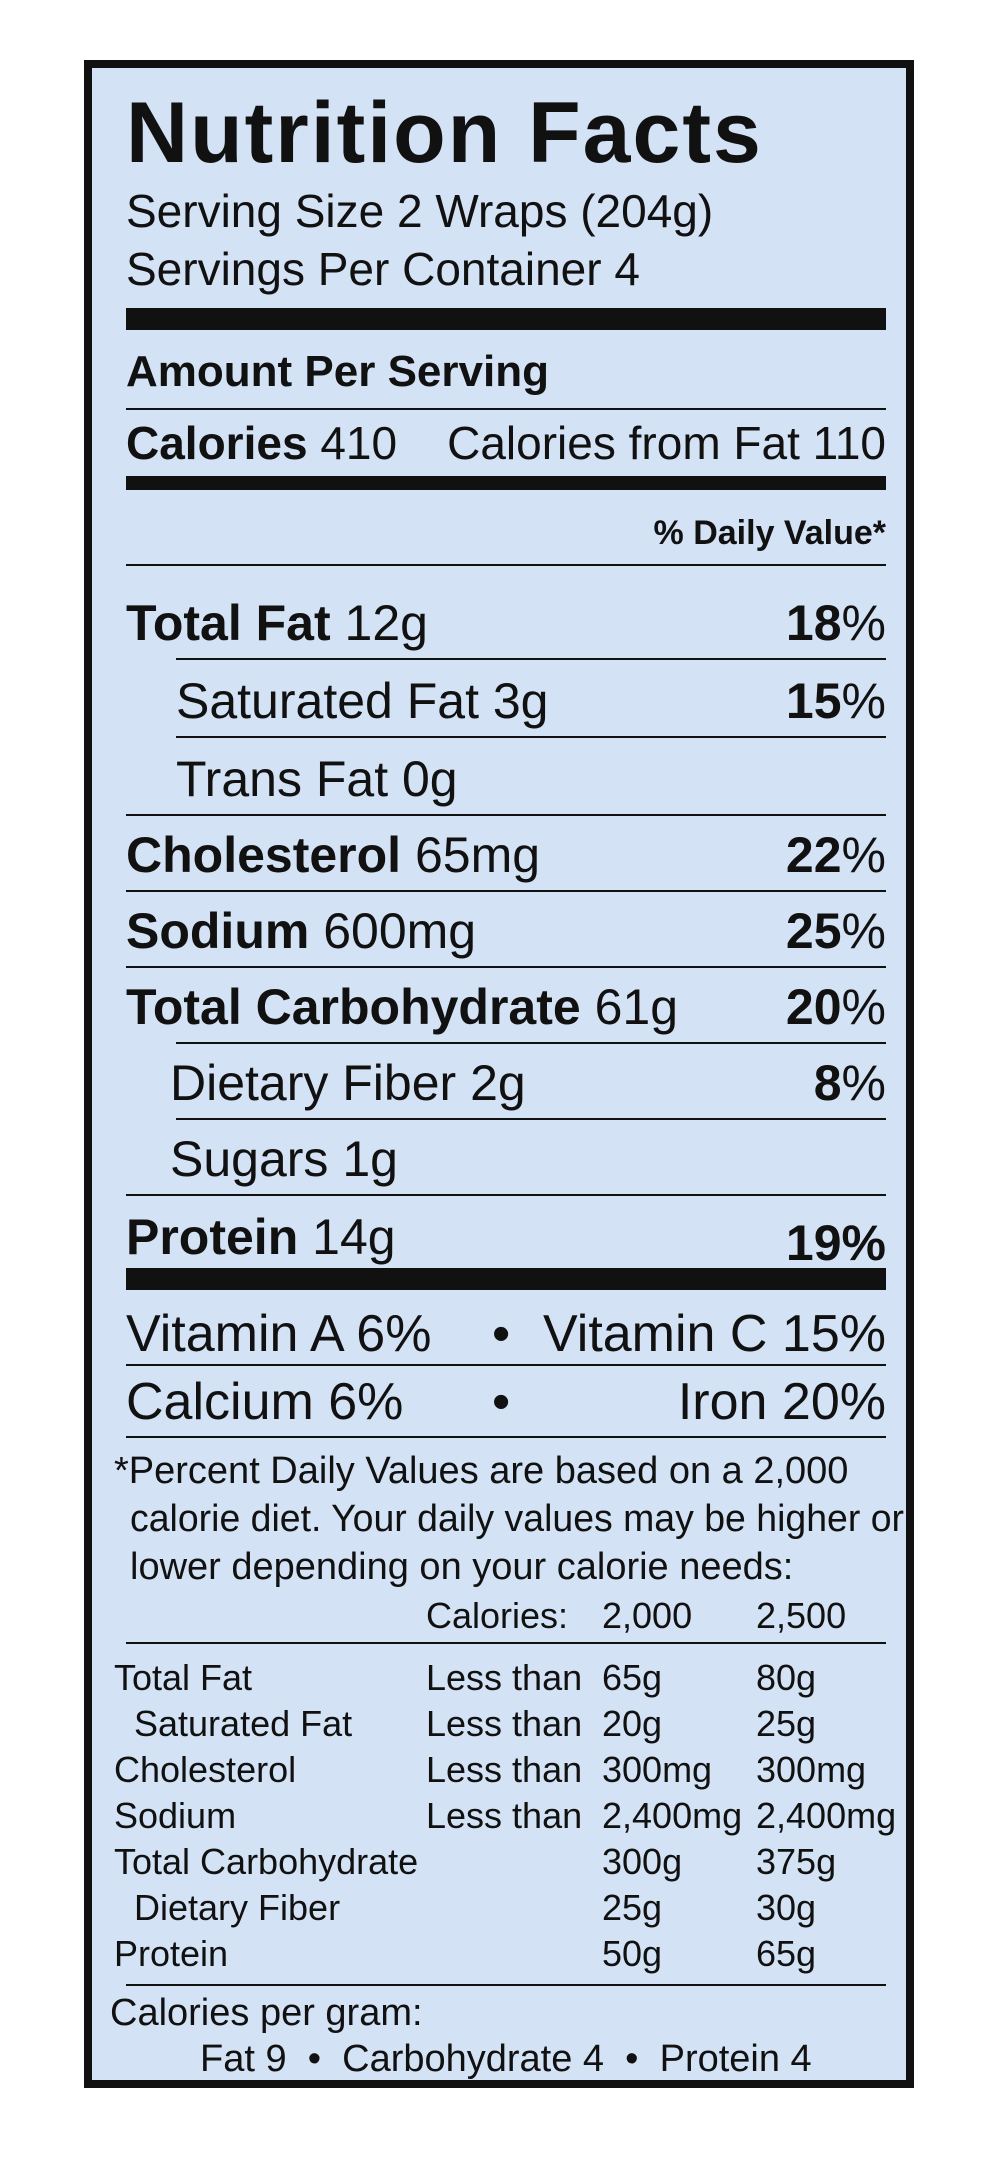 Image resolution: width=1000 pixels, height=2159 pixels. I want to click on nutrient-dv: 22%, so click(835, 855).